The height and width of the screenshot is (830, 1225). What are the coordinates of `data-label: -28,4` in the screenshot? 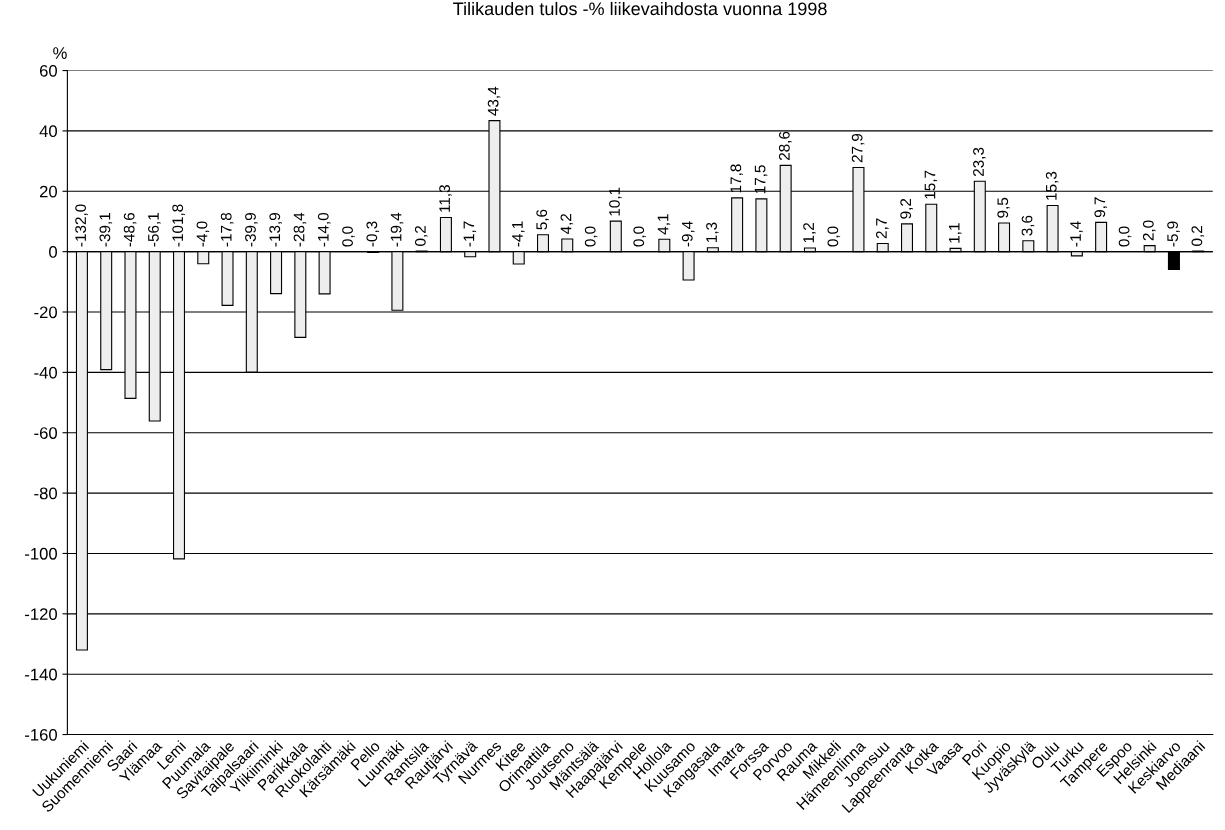 It's located at (300, 229).